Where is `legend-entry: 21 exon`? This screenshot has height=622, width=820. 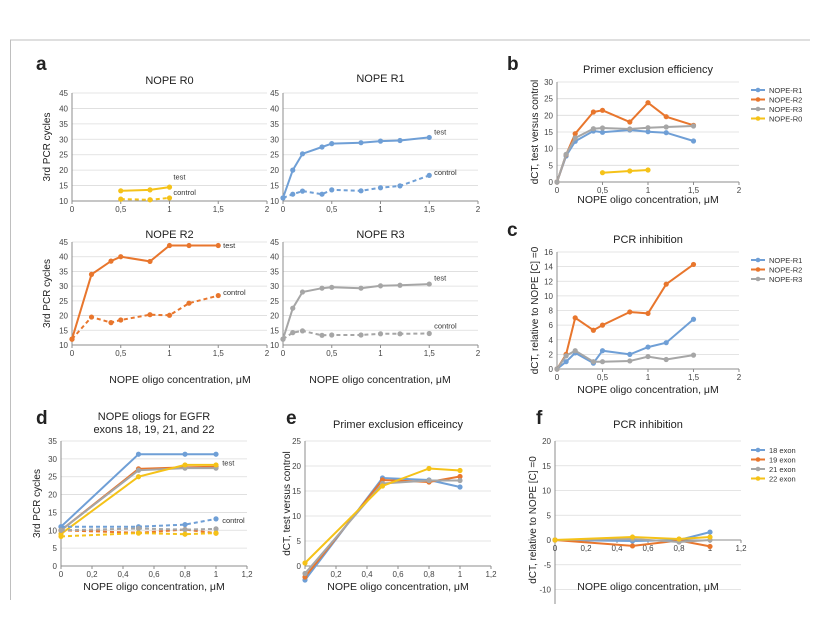 legend-entry: 21 exon is located at coordinates (782, 469).